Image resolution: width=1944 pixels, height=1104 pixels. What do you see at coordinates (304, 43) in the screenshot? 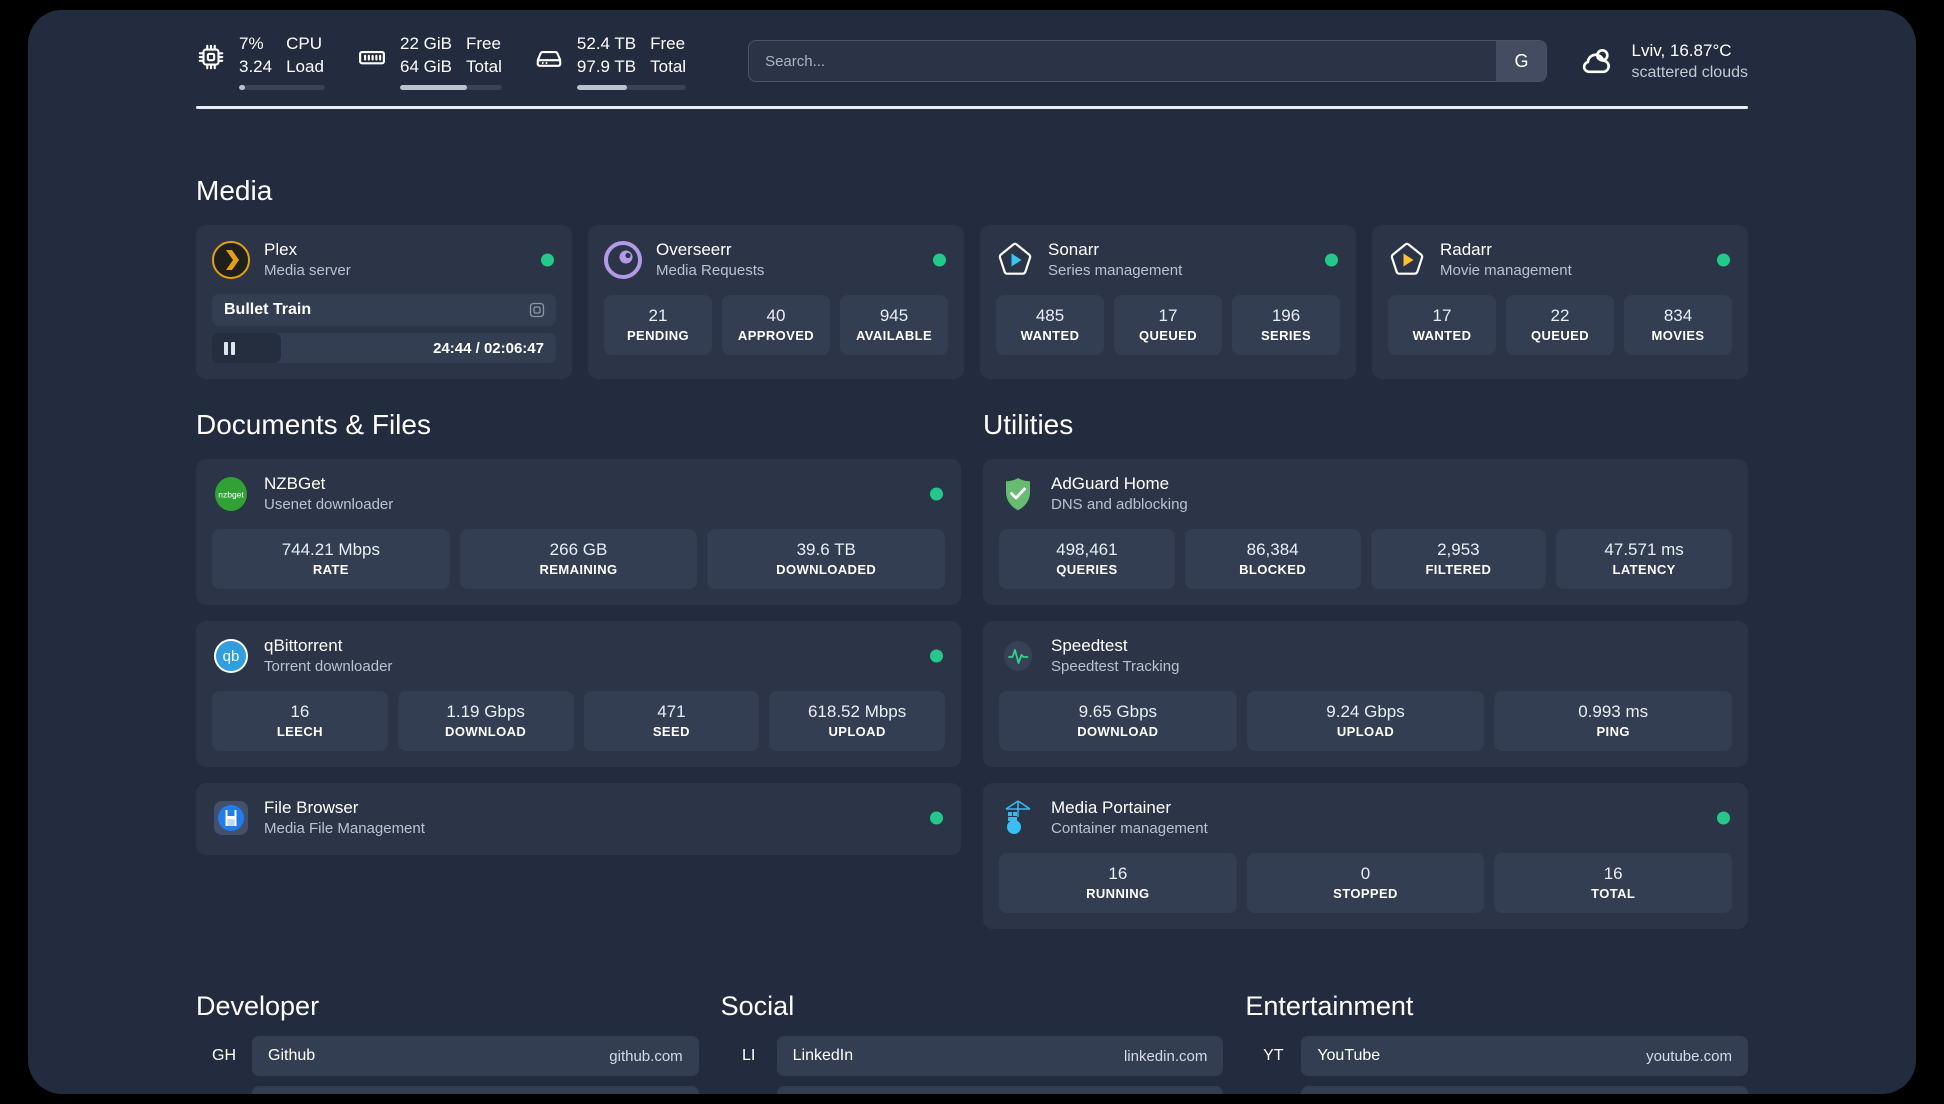
I see `cpu-label-top: CPU` at bounding box center [304, 43].